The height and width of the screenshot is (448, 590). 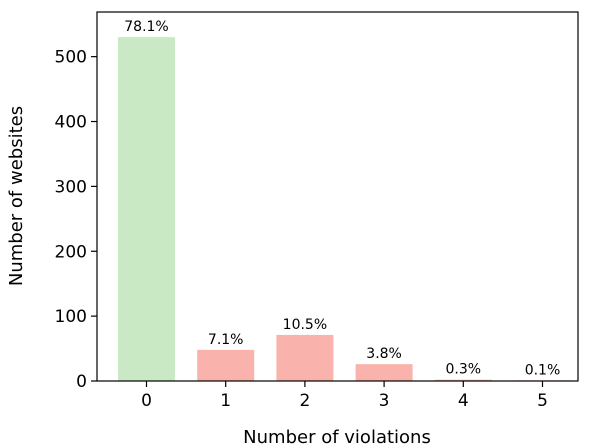 What do you see at coordinates (226, 340) in the screenshot?
I see `data-label-1: 7.1%` at bounding box center [226, 340].